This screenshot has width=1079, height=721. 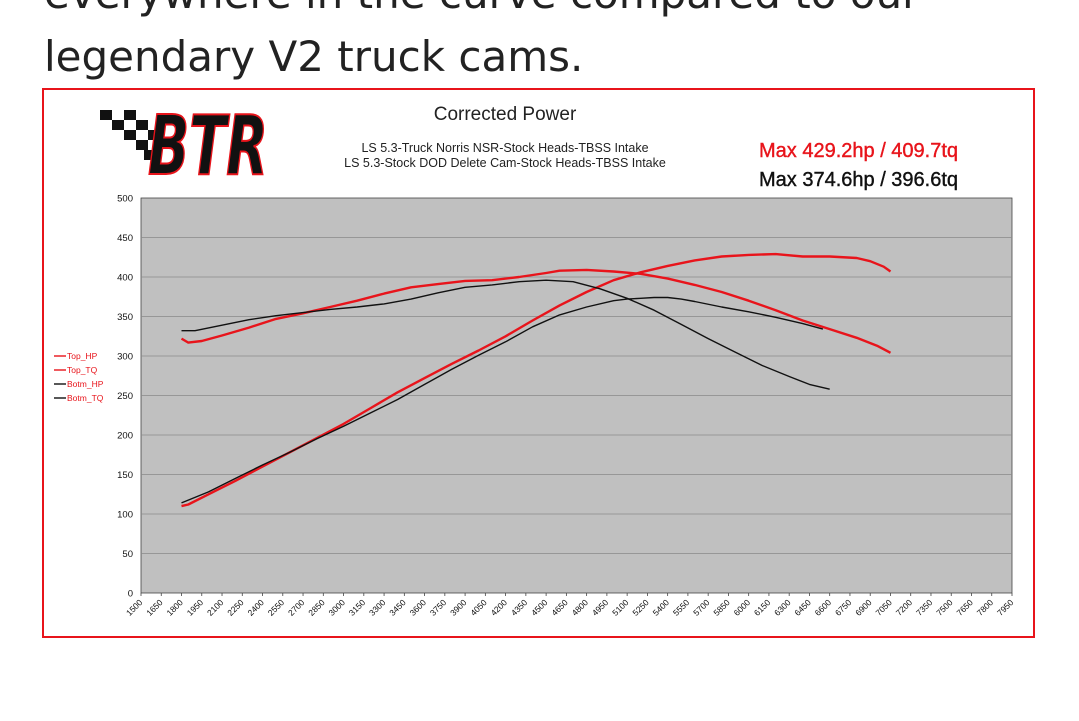 What do you see at coordinates (782, 607) in the screenshot?
I see `x-tick-label: 6300` at bounding box center [782, 607].